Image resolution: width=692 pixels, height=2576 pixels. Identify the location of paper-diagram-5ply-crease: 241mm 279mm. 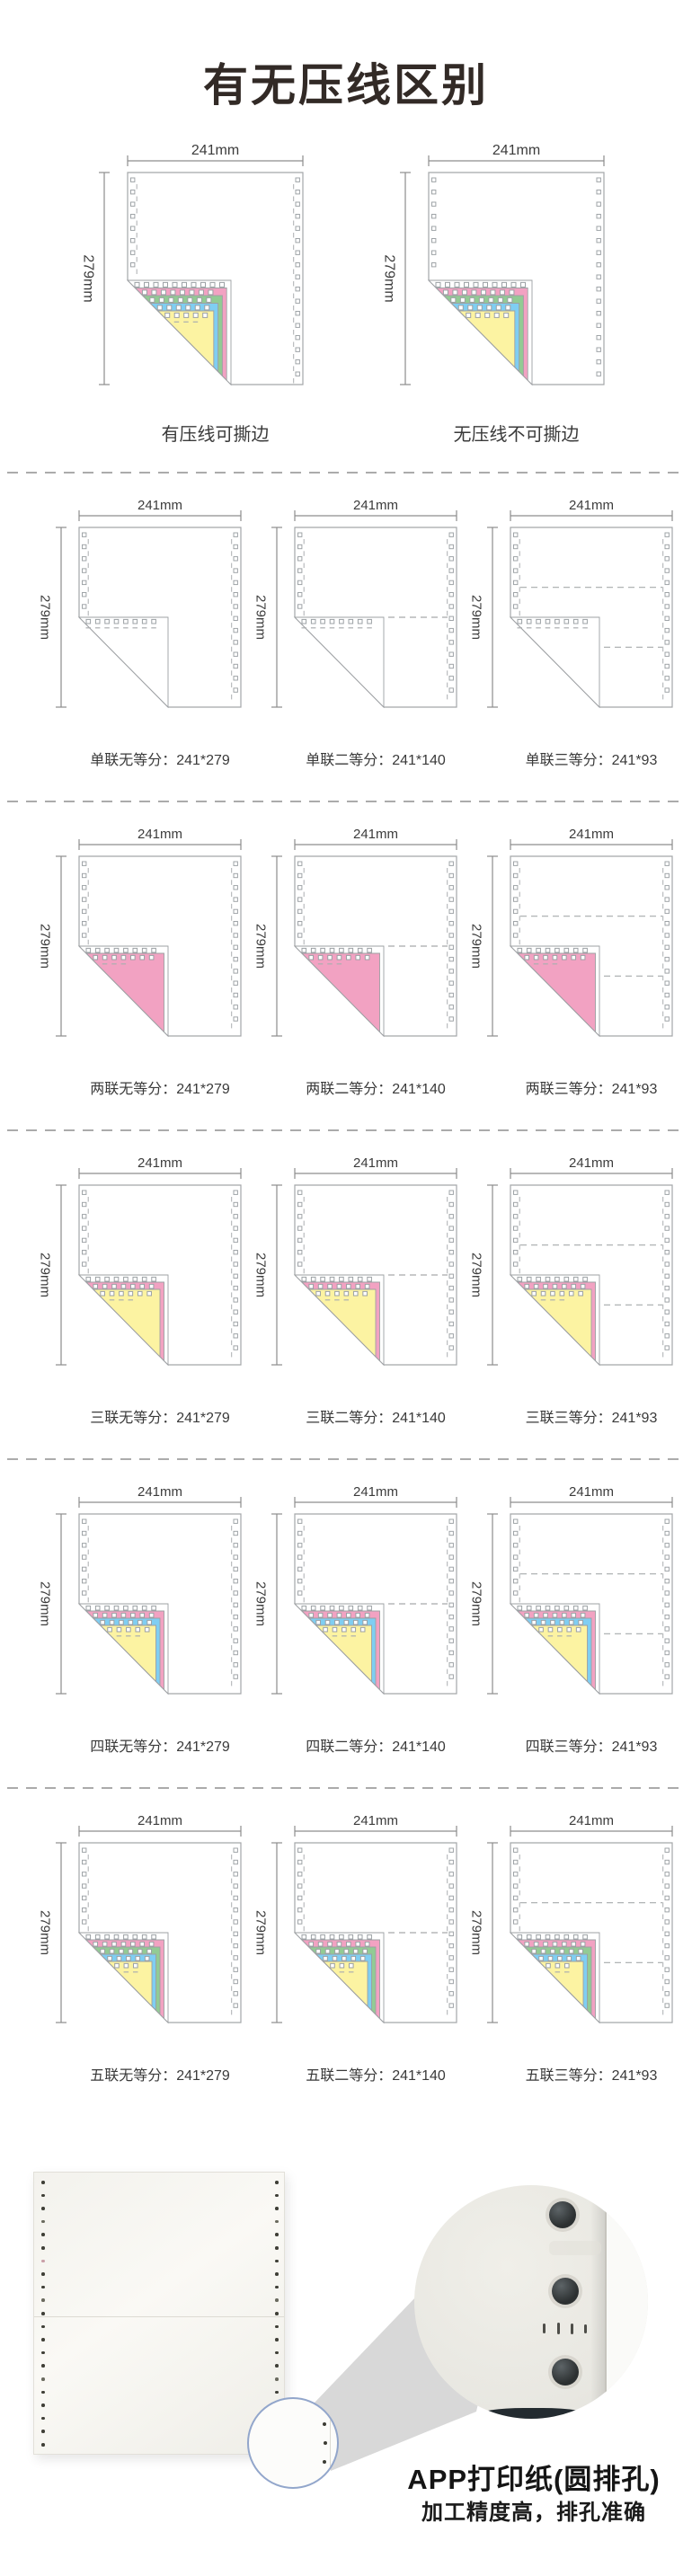
(192, 265).